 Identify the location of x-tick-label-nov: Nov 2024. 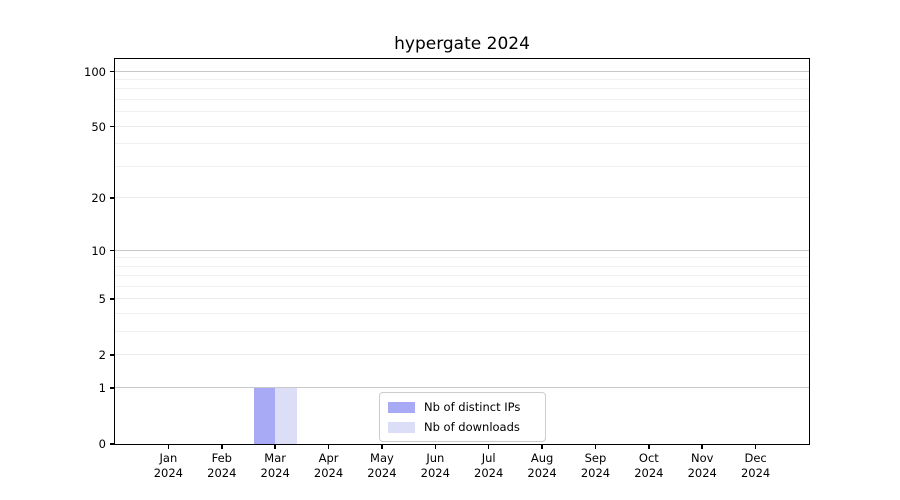
(702, 465).